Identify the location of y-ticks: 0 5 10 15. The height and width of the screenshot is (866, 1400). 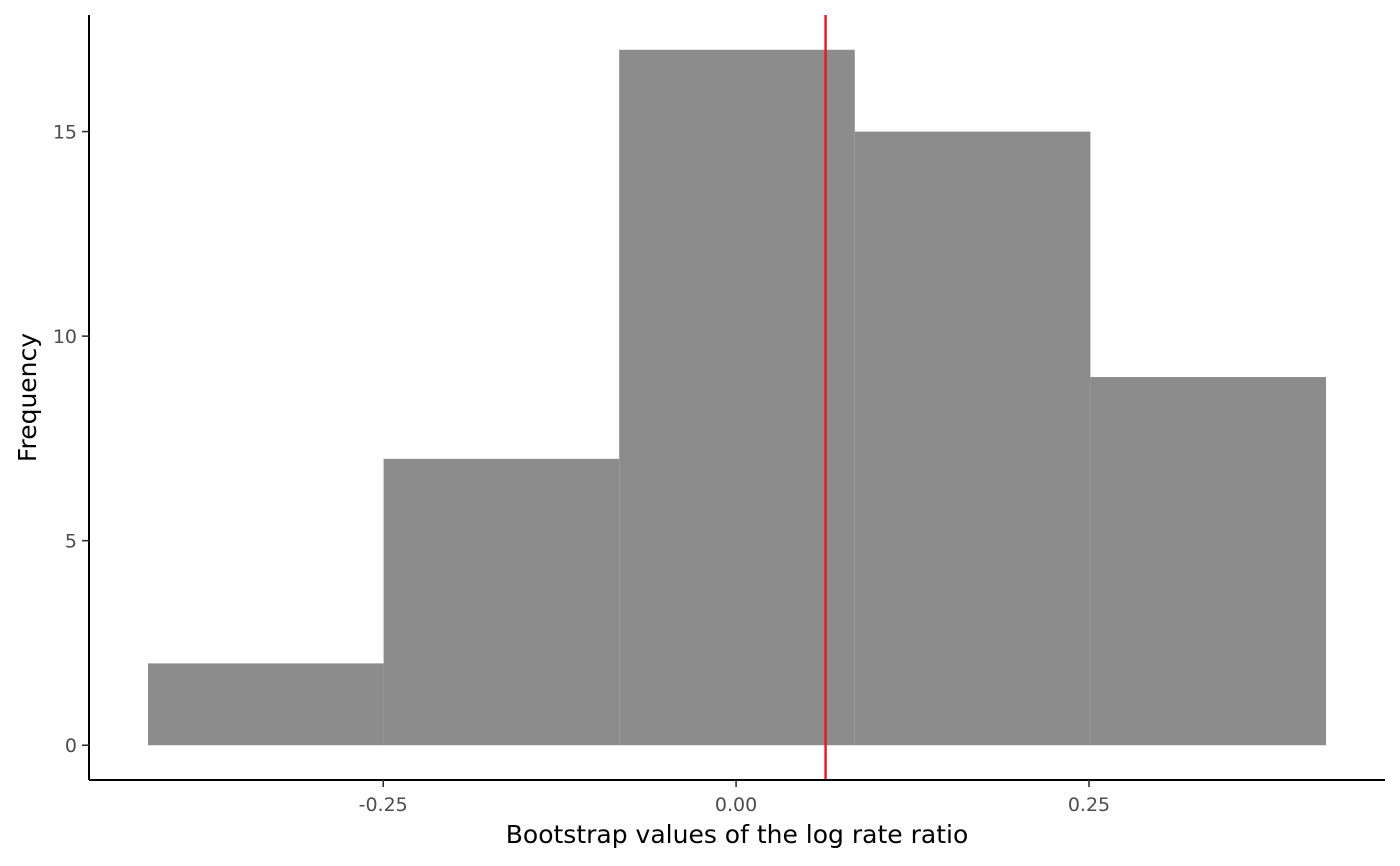
(71, 439).